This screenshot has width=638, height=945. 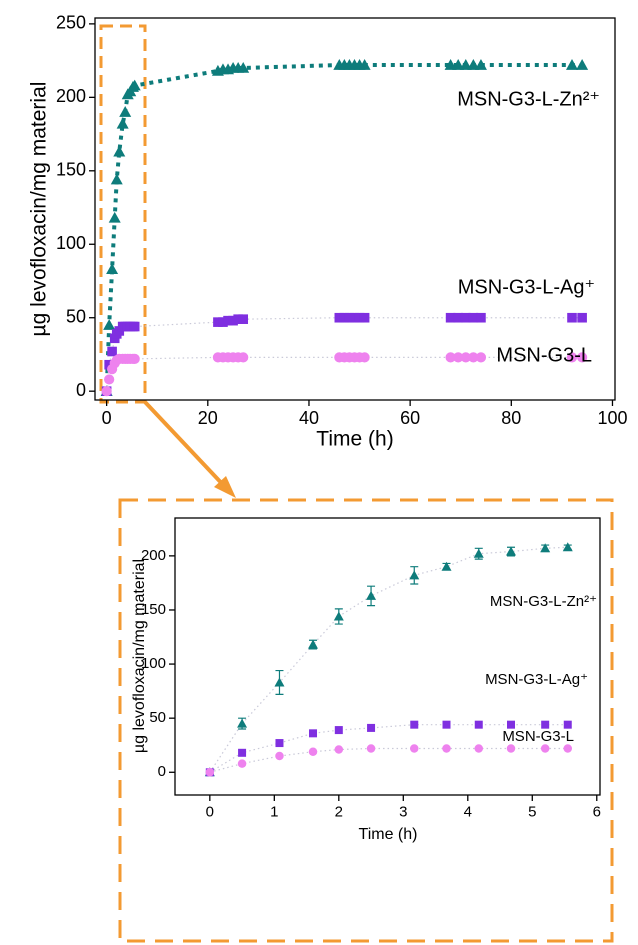 What do you see at coordinates (123, 214) in the screenshot?
I see `zoom-box` at bounding box center [123, 214].